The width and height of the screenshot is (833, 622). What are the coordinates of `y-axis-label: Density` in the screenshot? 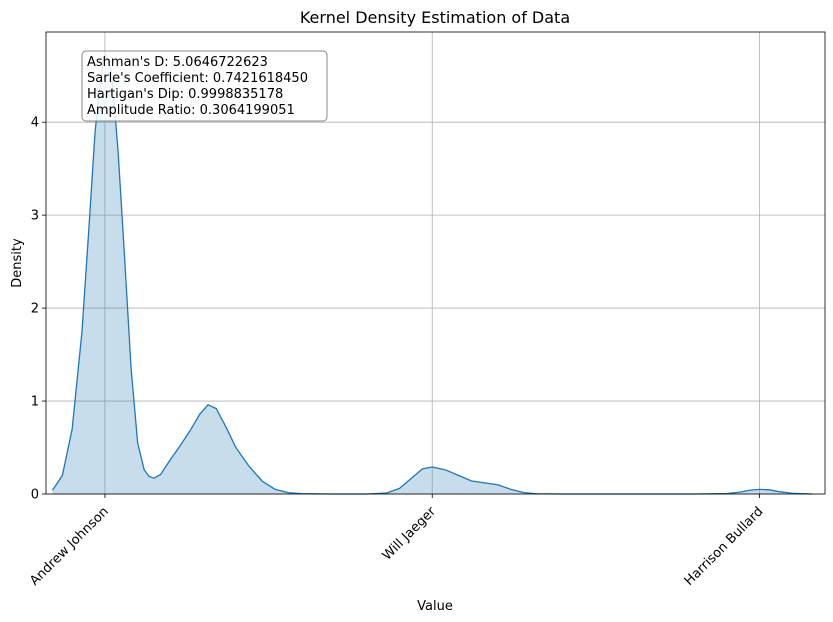 It's located at (17, 263).